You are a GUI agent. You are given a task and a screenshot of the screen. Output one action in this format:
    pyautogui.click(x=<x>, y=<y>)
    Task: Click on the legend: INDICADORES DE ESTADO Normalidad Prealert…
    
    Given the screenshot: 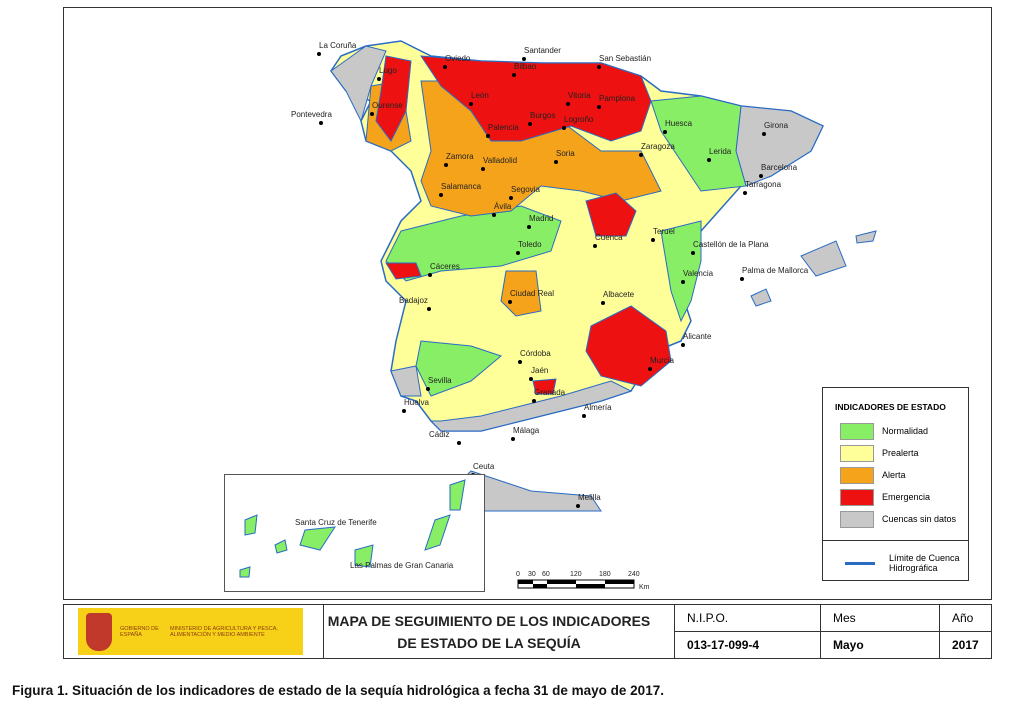 What is the action you would take?
    pyautogui.click(x=895, y=484)
    